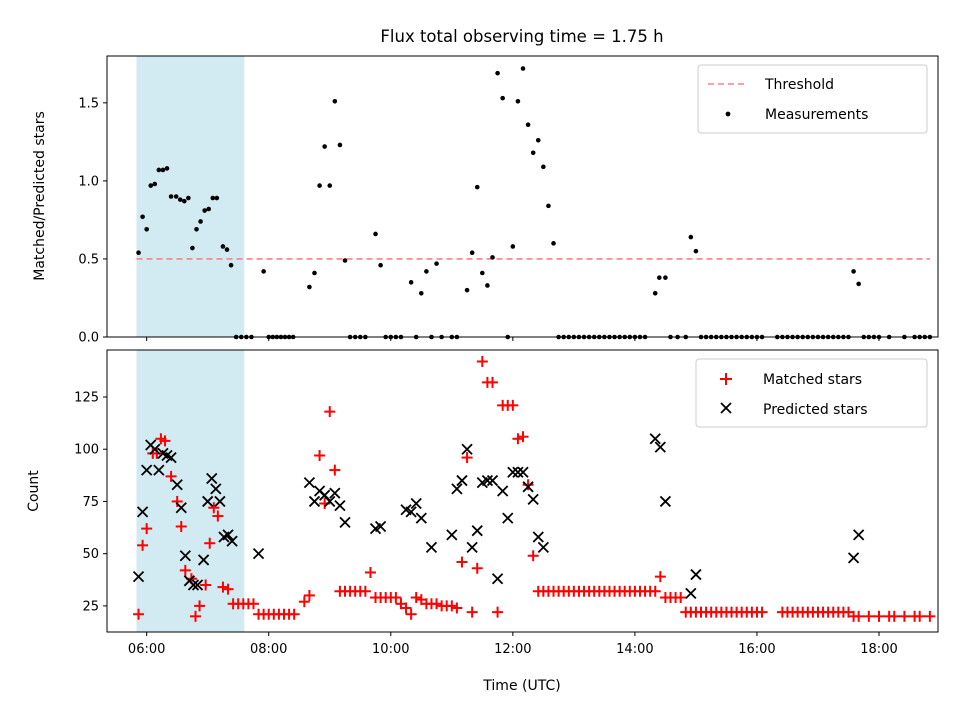  I want to click on y-tick-label: 25, so click(90, 606).